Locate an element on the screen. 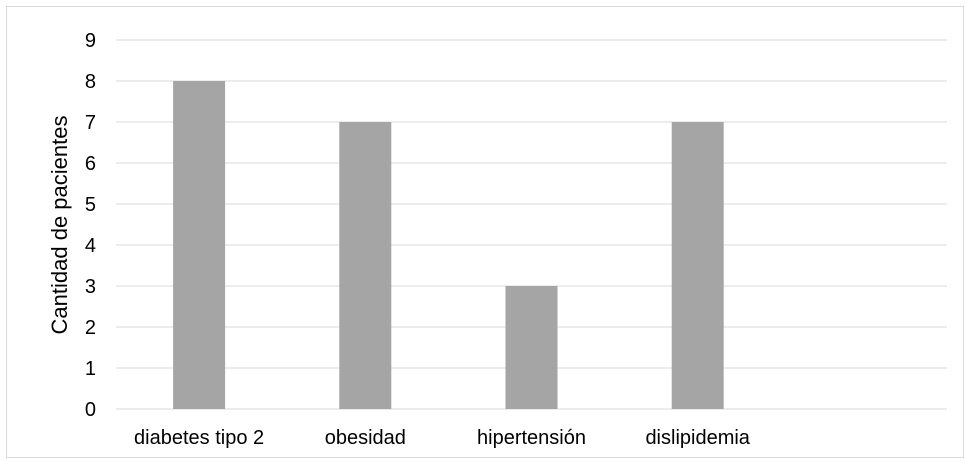  y-tick-label: 2 is located at coordinates (90, 328).